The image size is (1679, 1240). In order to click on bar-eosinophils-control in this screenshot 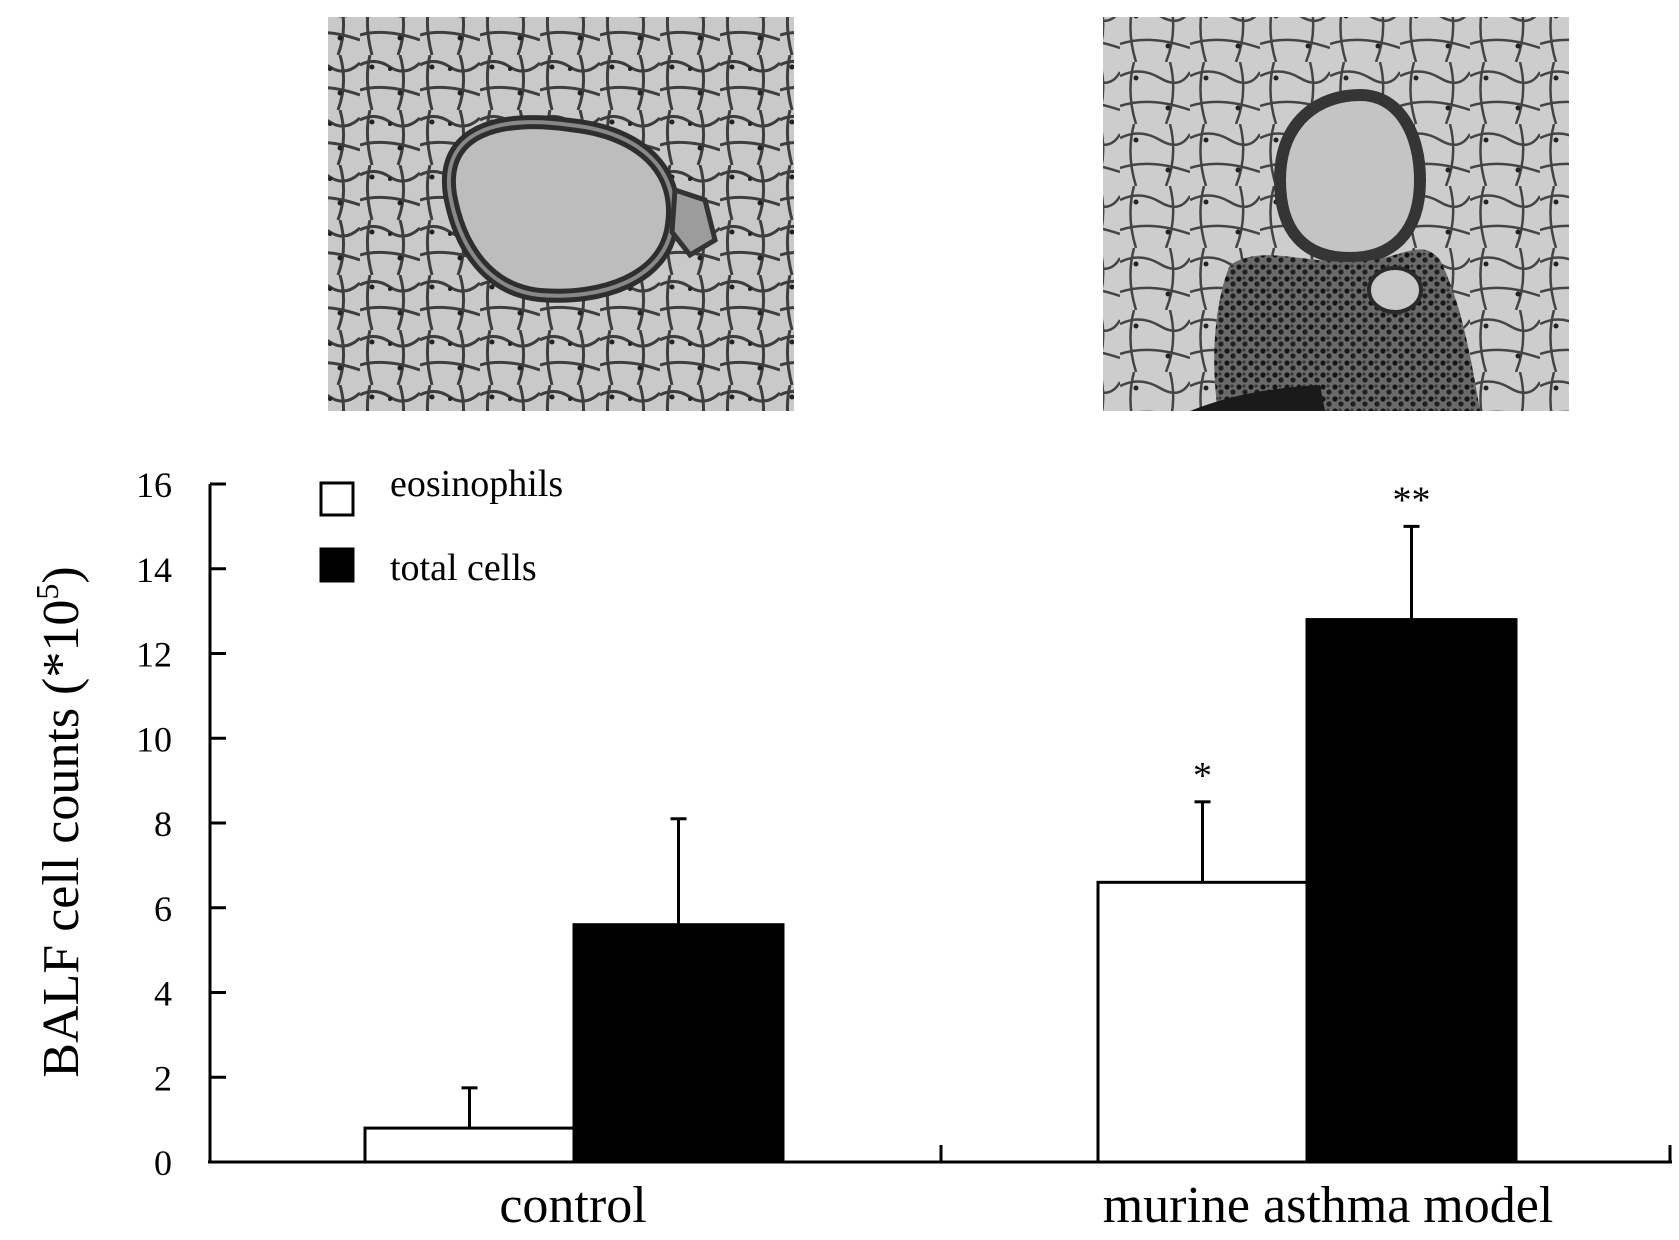, I will do `click(469, 1145)`.